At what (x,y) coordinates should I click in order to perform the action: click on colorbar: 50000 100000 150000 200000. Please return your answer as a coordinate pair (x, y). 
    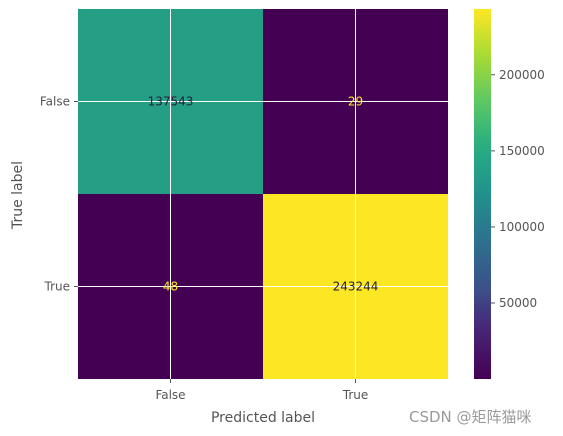
    Looking at the image, I should click on (509, 194).